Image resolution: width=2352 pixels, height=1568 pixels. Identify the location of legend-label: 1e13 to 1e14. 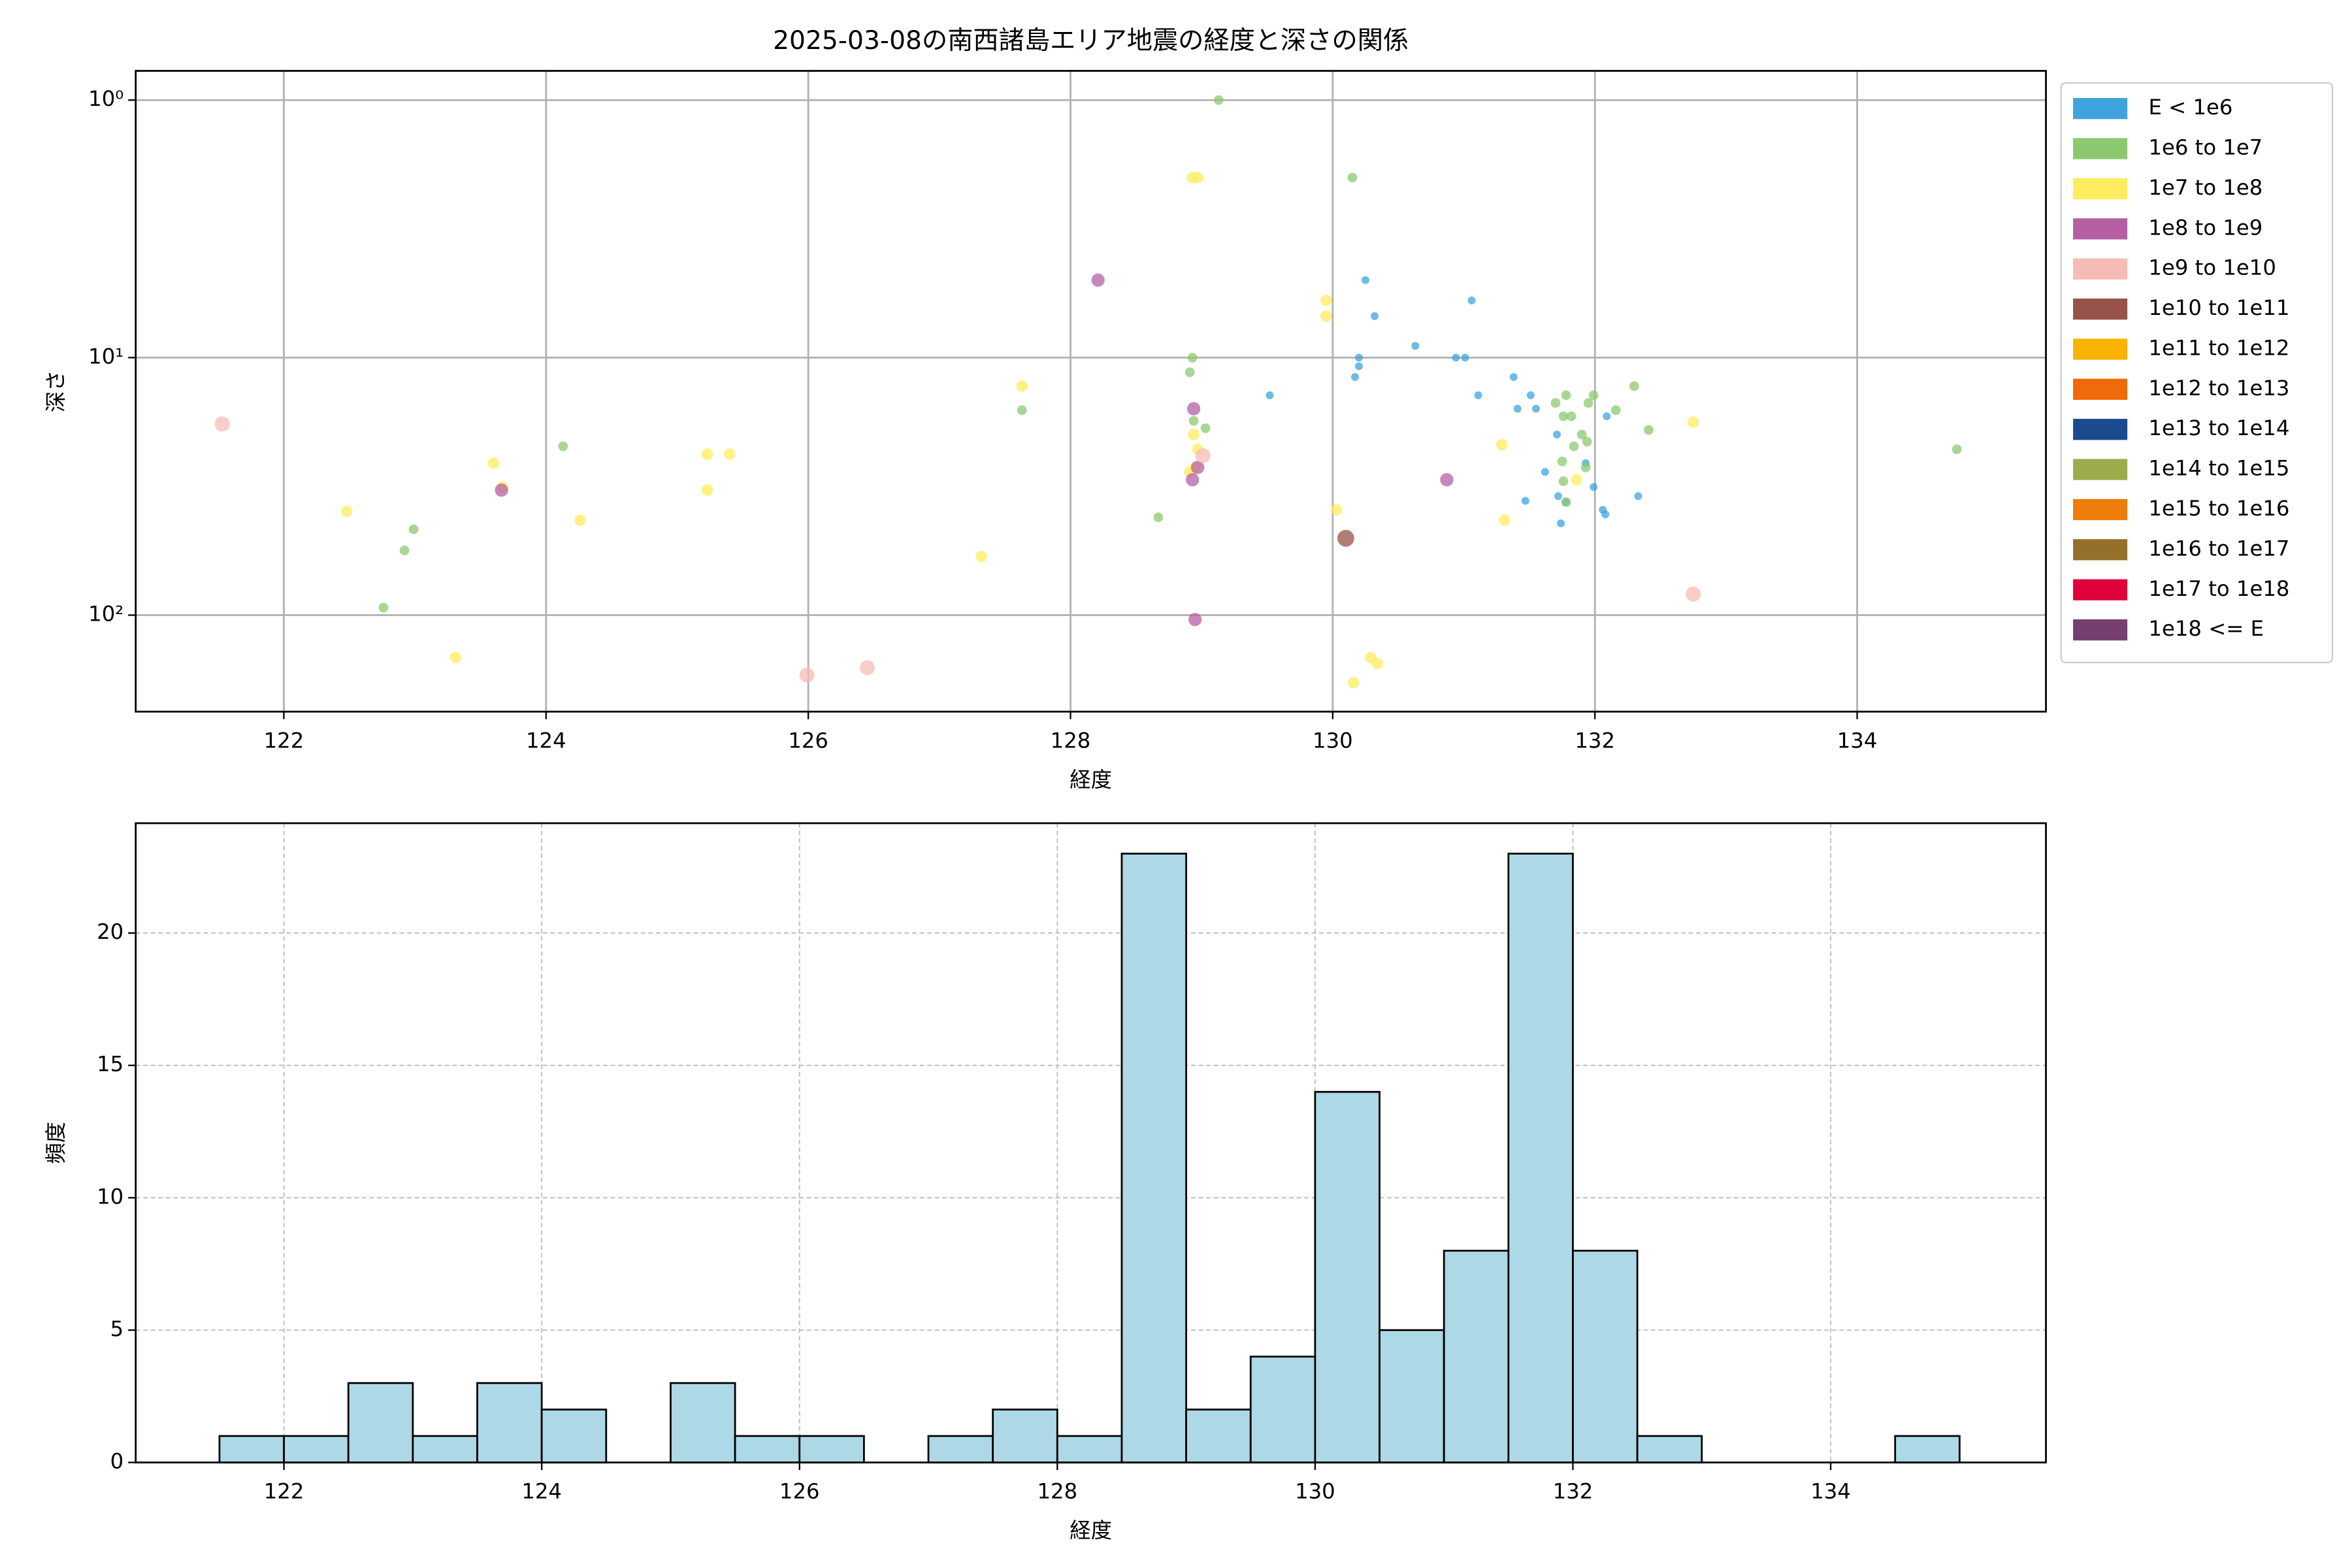
(2218, 428).